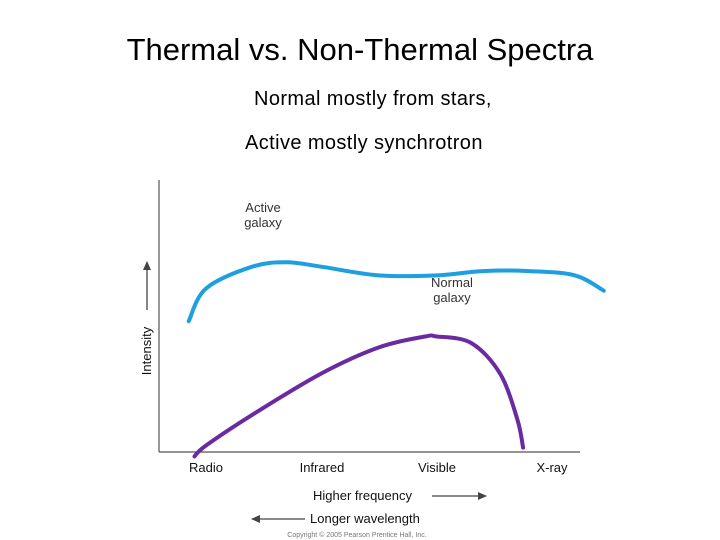  Describe the element at coordinates (396, 292) in the screenshot. I see `series-line-active-galaxy` at that location.